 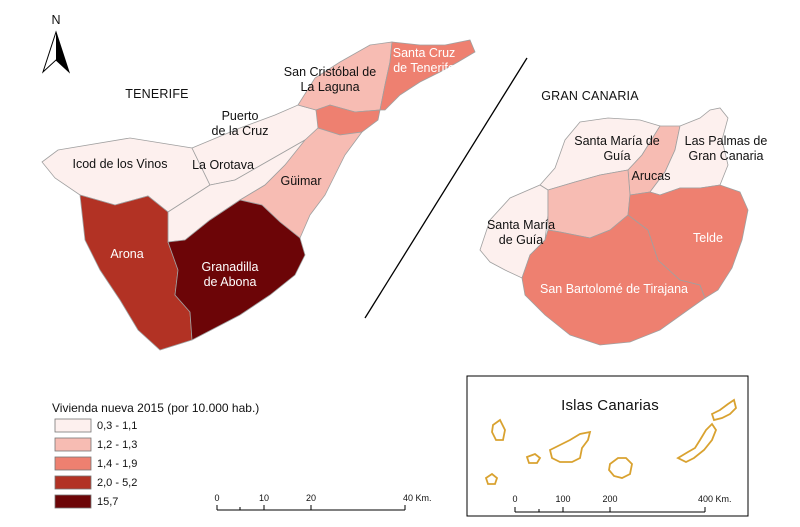 What do you see at coordinates (616, 156) in the screenshot?
I see `label-guia-n-2: Guía` at bounding box center [616, 156].